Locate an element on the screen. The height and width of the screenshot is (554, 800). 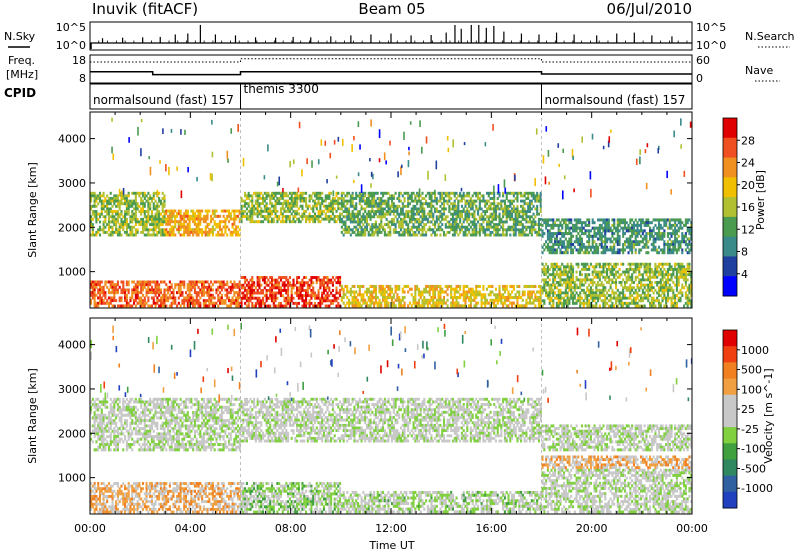
nave-label: Nave is located at coordinates (759, 70).